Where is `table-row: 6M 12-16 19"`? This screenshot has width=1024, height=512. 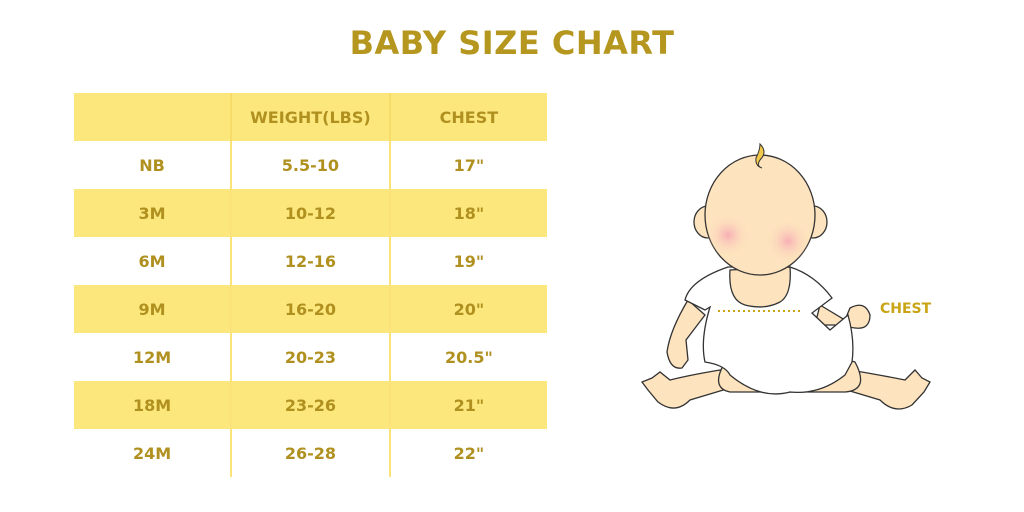
table-row: 6M 12-16 19" is located at coordinates (310, 261).